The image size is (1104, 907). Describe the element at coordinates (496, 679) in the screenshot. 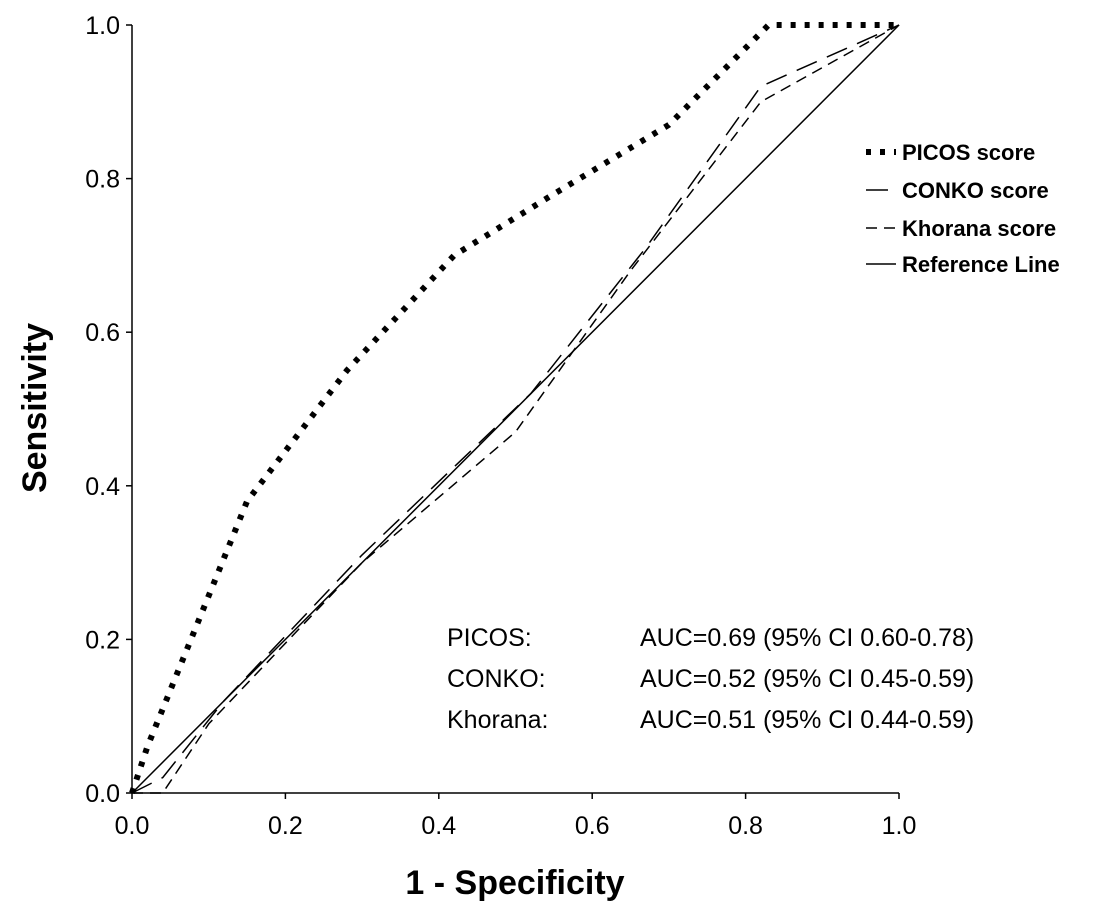

I see `annotation-label: CONKO:` at that location.